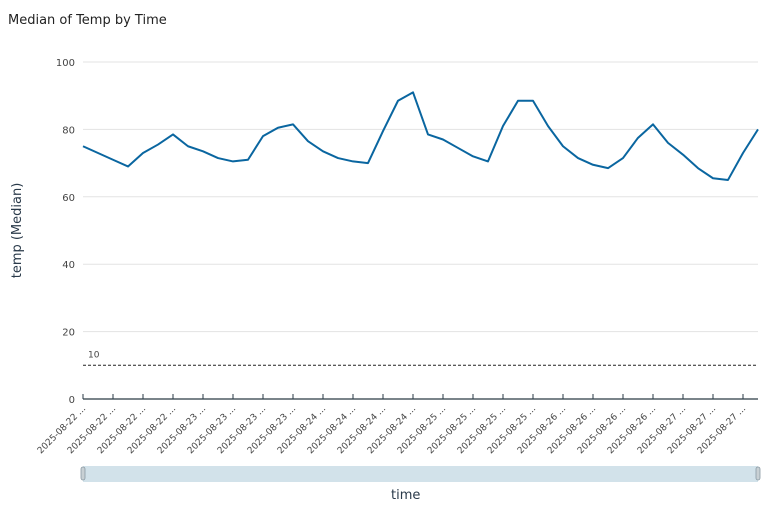  What do you see at coordinates (68, 333) in the screenshot?
I see `y-tick-label: 20` at bounding box center [68, 333].